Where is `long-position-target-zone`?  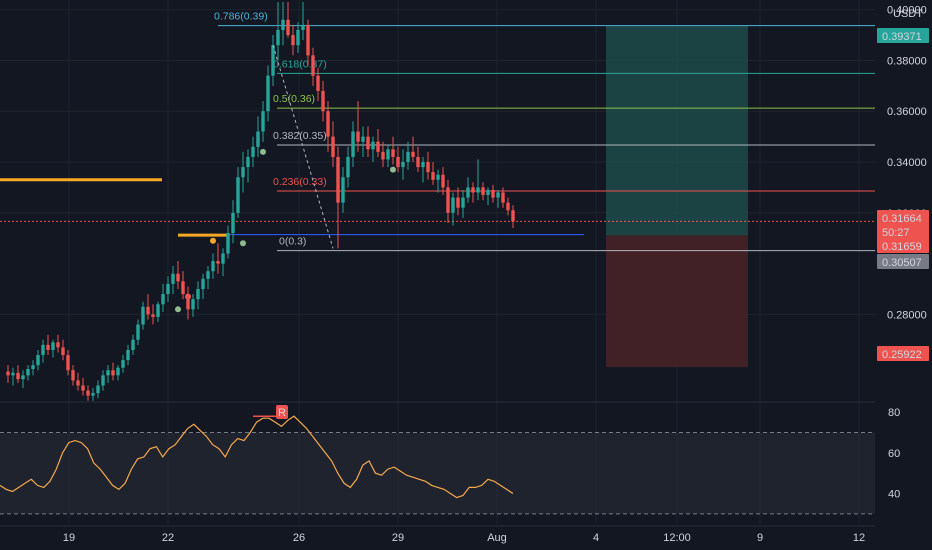 long-position-target-zone is located at coordinates (677, 130).